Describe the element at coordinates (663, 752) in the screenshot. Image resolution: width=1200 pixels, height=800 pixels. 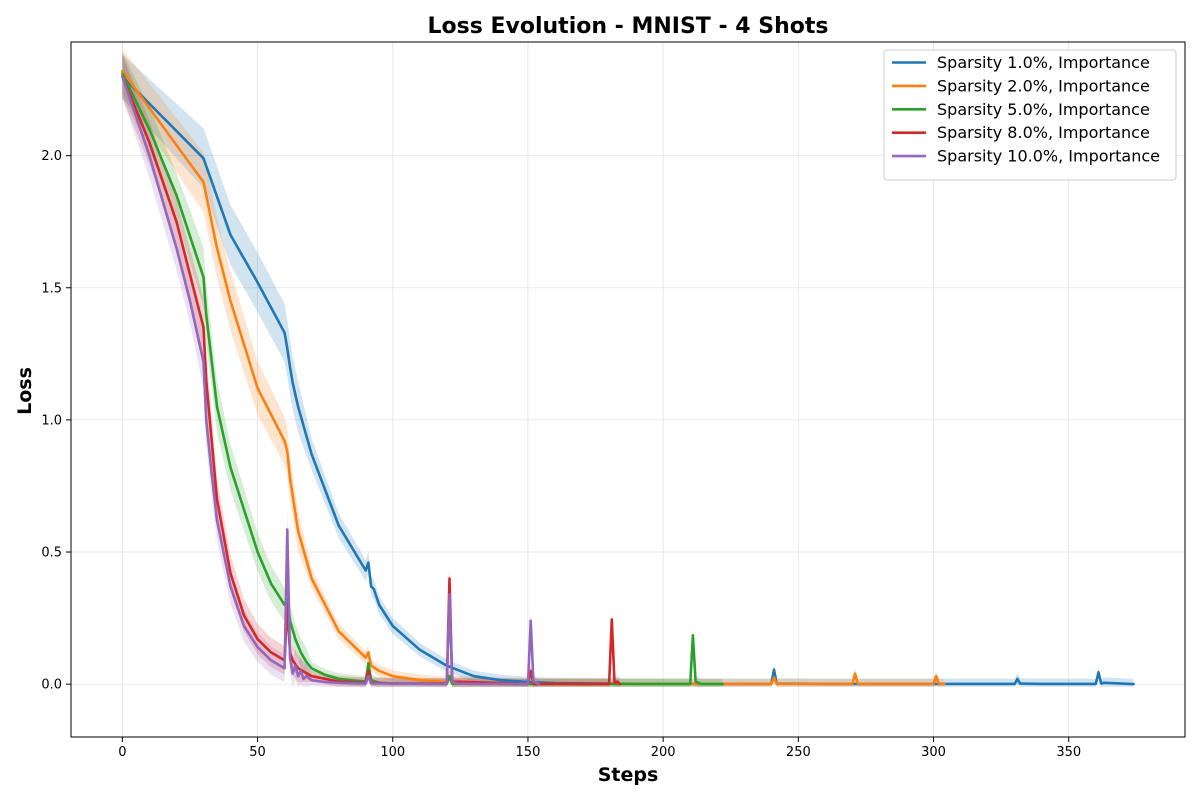
I see `x-tick-label: 200` at that location.